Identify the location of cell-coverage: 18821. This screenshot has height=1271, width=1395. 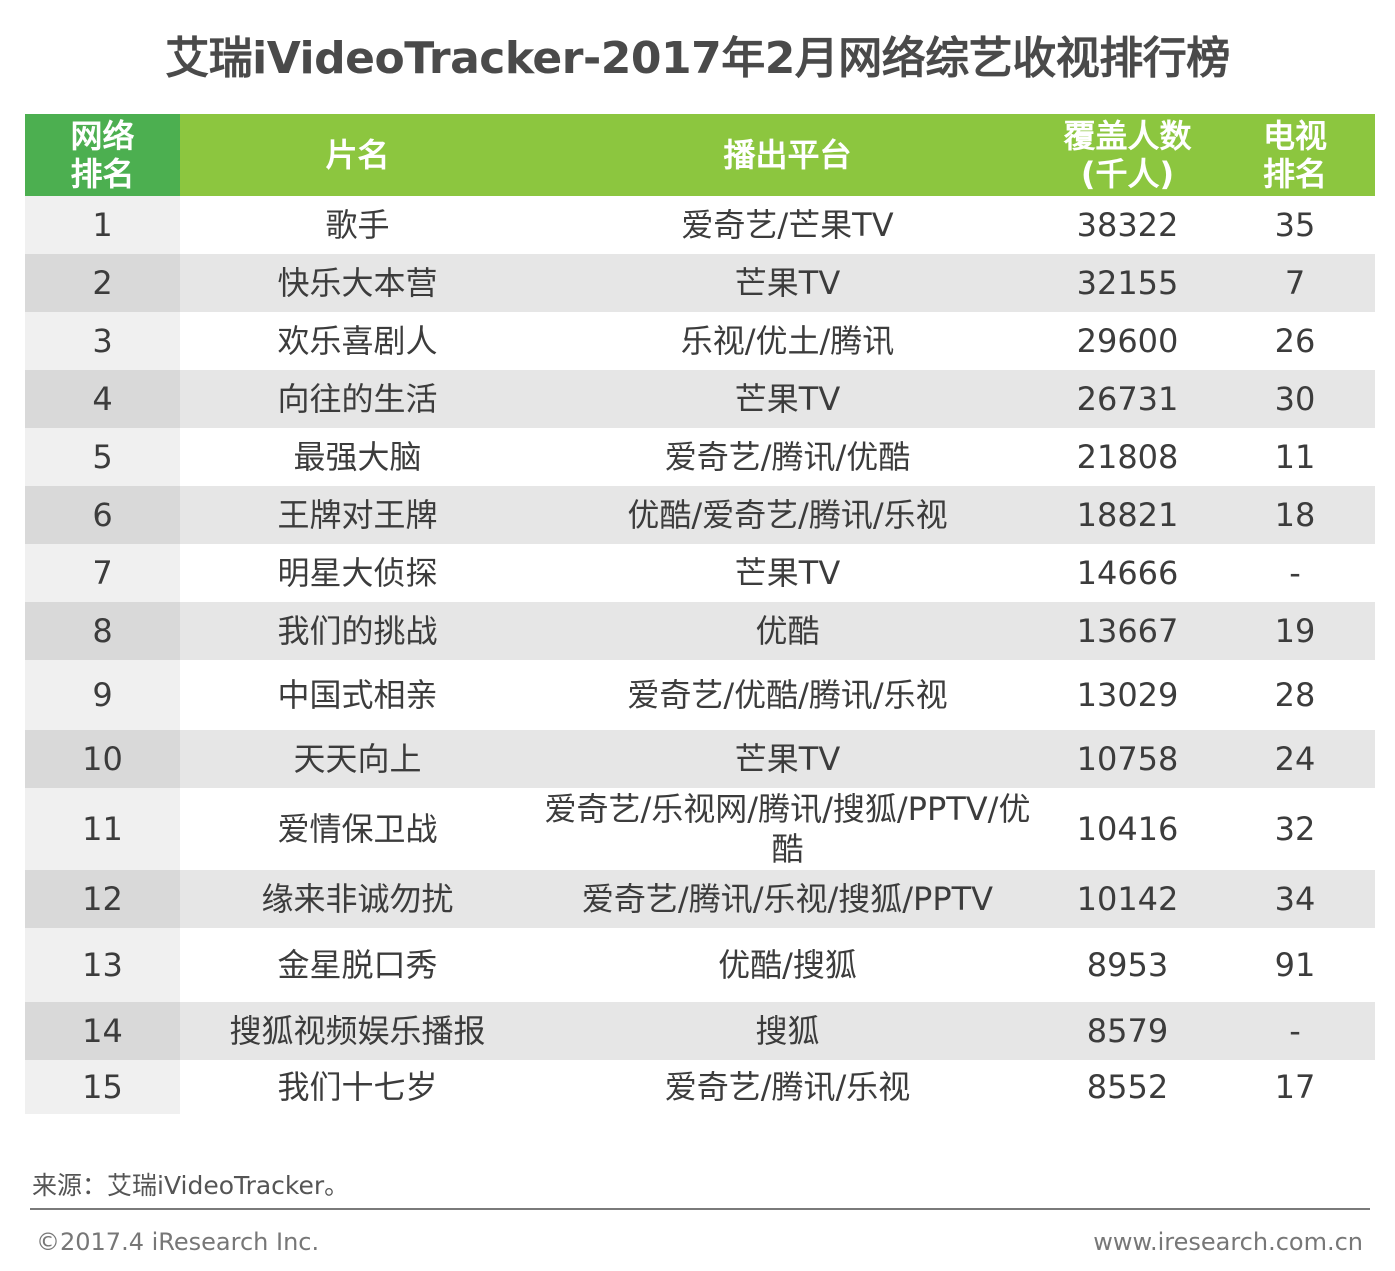
(1127, 515).